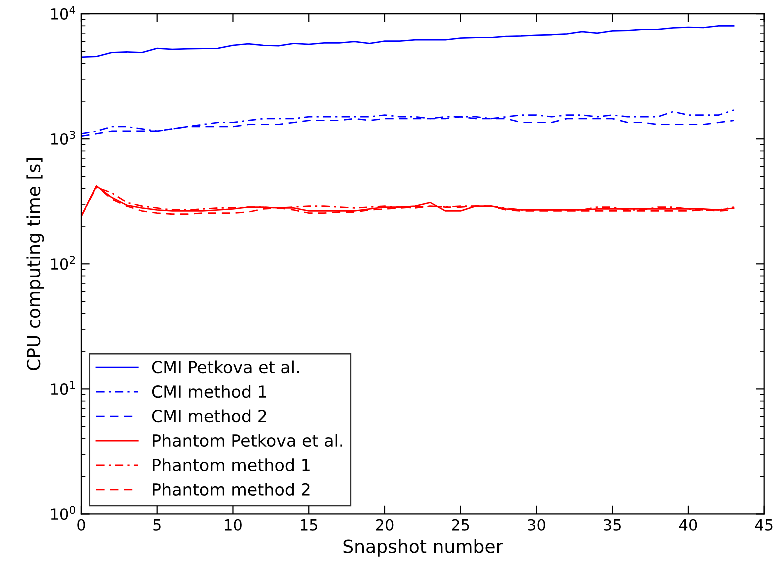 The width and height of the screenshot is (776, 562). What do you see at coordinates (63, 388) in the screenshot?
I see `y-tick-label: 10$^{1}$` at bounding box center [63, 388].